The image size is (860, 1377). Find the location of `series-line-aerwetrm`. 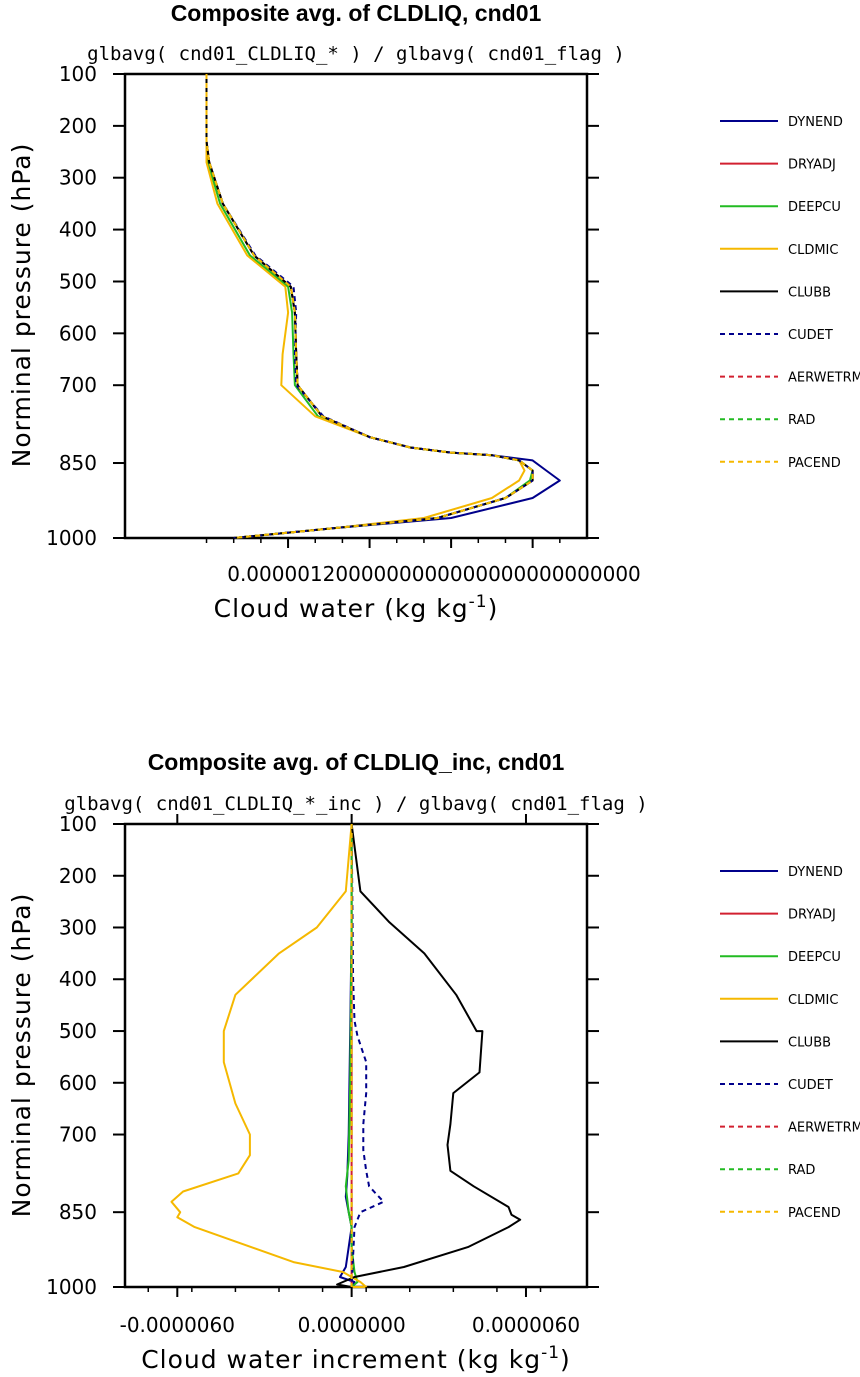

series-line-aerwetrm is located at coordinates (369, 306).